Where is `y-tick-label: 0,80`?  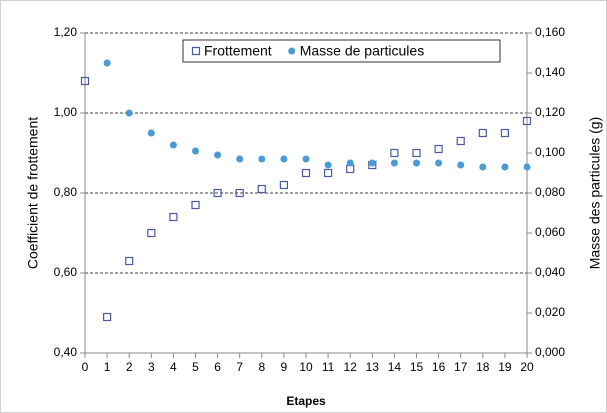
y-tick-label: 0,80 is located at coordinates (66, 192).